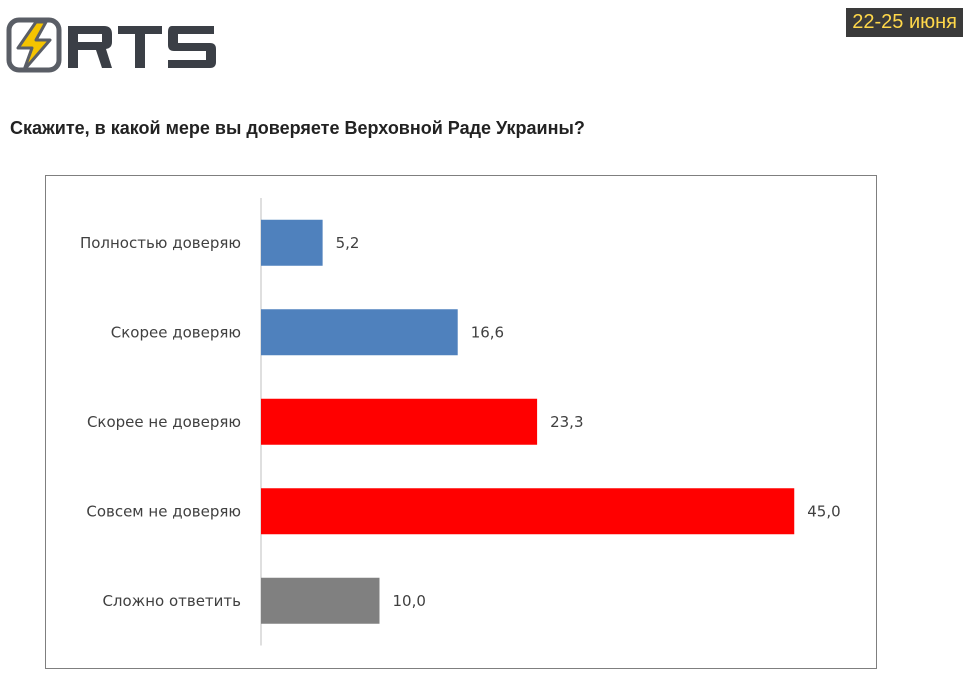 This screenshot has height=678, width=971. What do you see at coordinates (904, 22) in the screenshot?
I see `date-badge: 22-25 июня` at bounding box center [904, 22].